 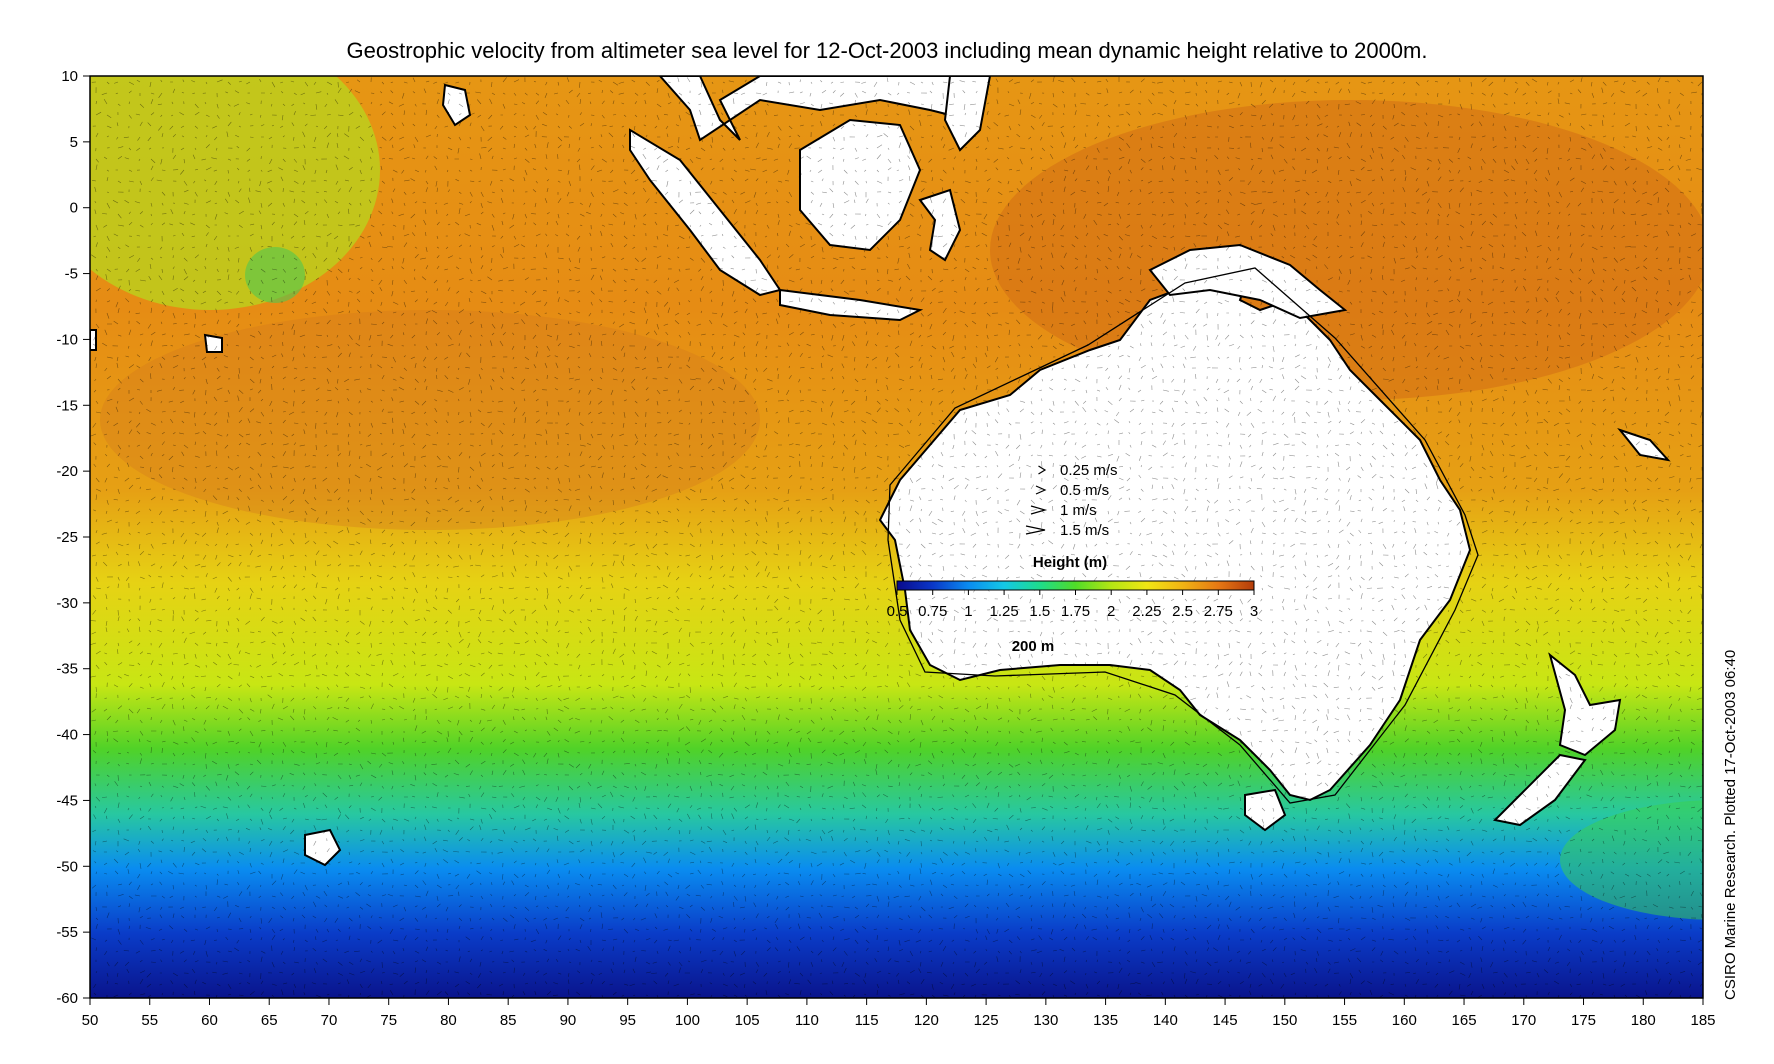 I want to click on land-sulawesi, so click(x=940, y=225).